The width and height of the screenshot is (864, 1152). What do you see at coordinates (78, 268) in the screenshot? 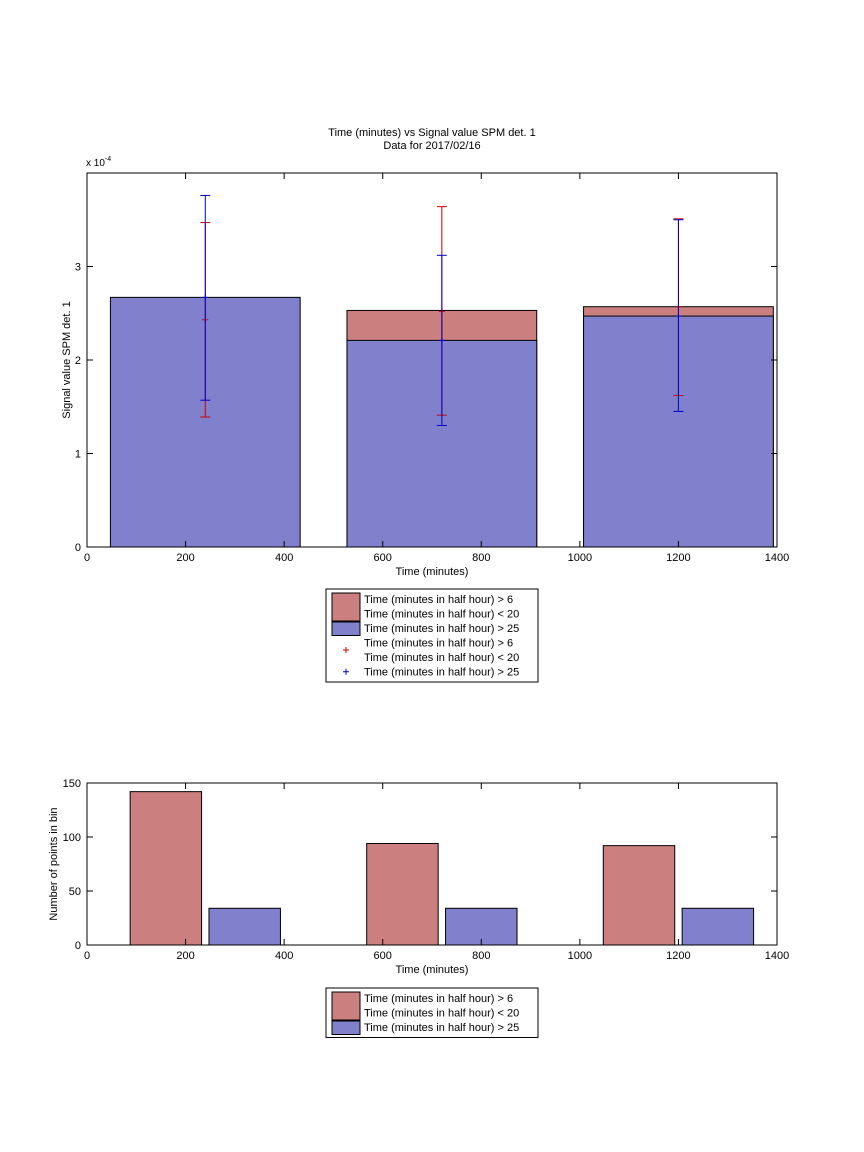
I see `y-tick-label: 3` at bounding box center [78, 268].